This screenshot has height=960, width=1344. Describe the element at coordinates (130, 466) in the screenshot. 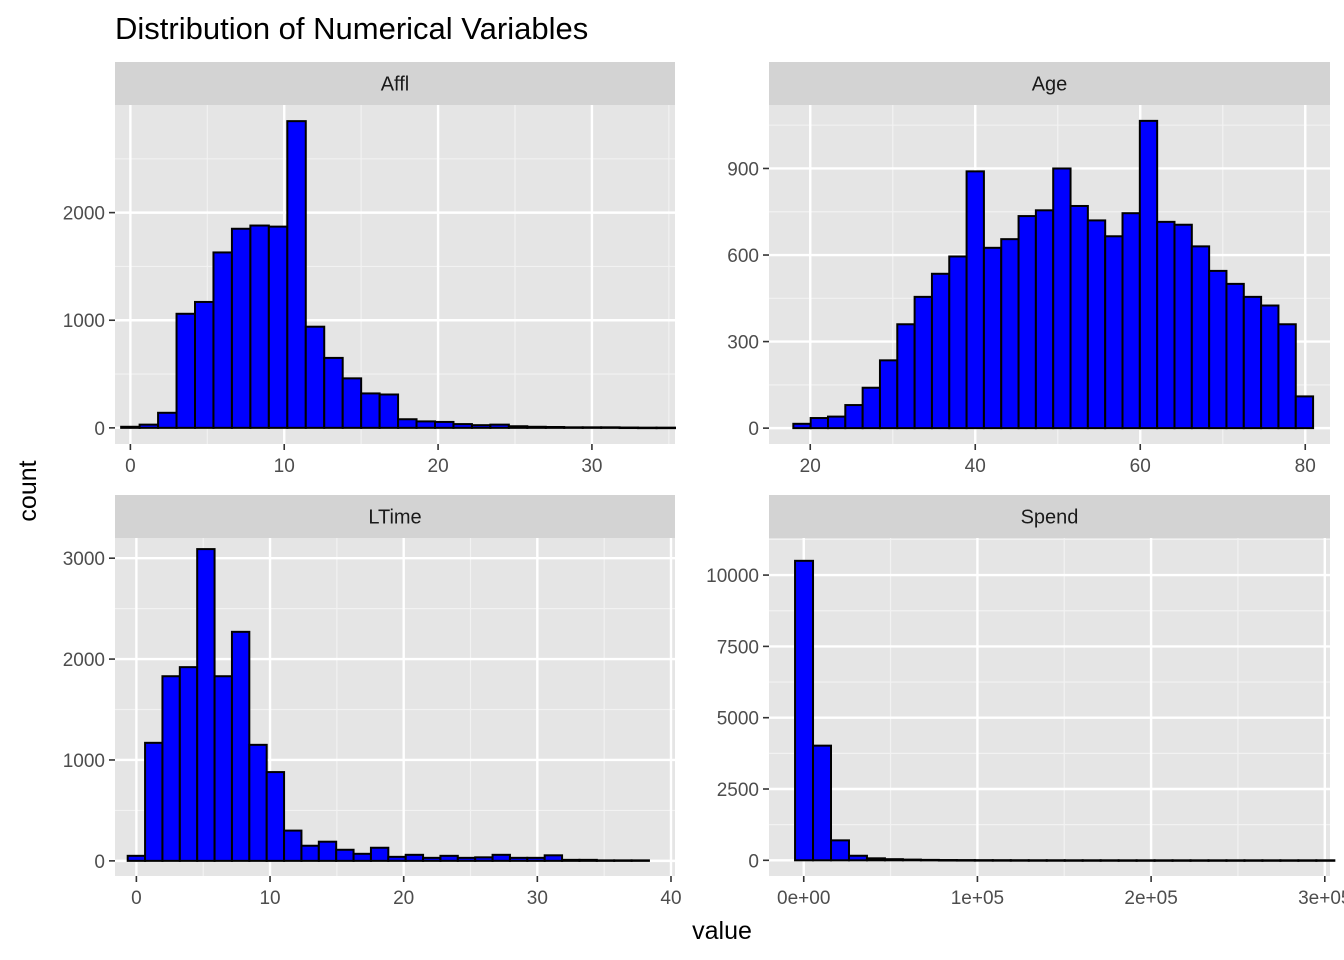

I see `x-tick-label: 0` at that location.